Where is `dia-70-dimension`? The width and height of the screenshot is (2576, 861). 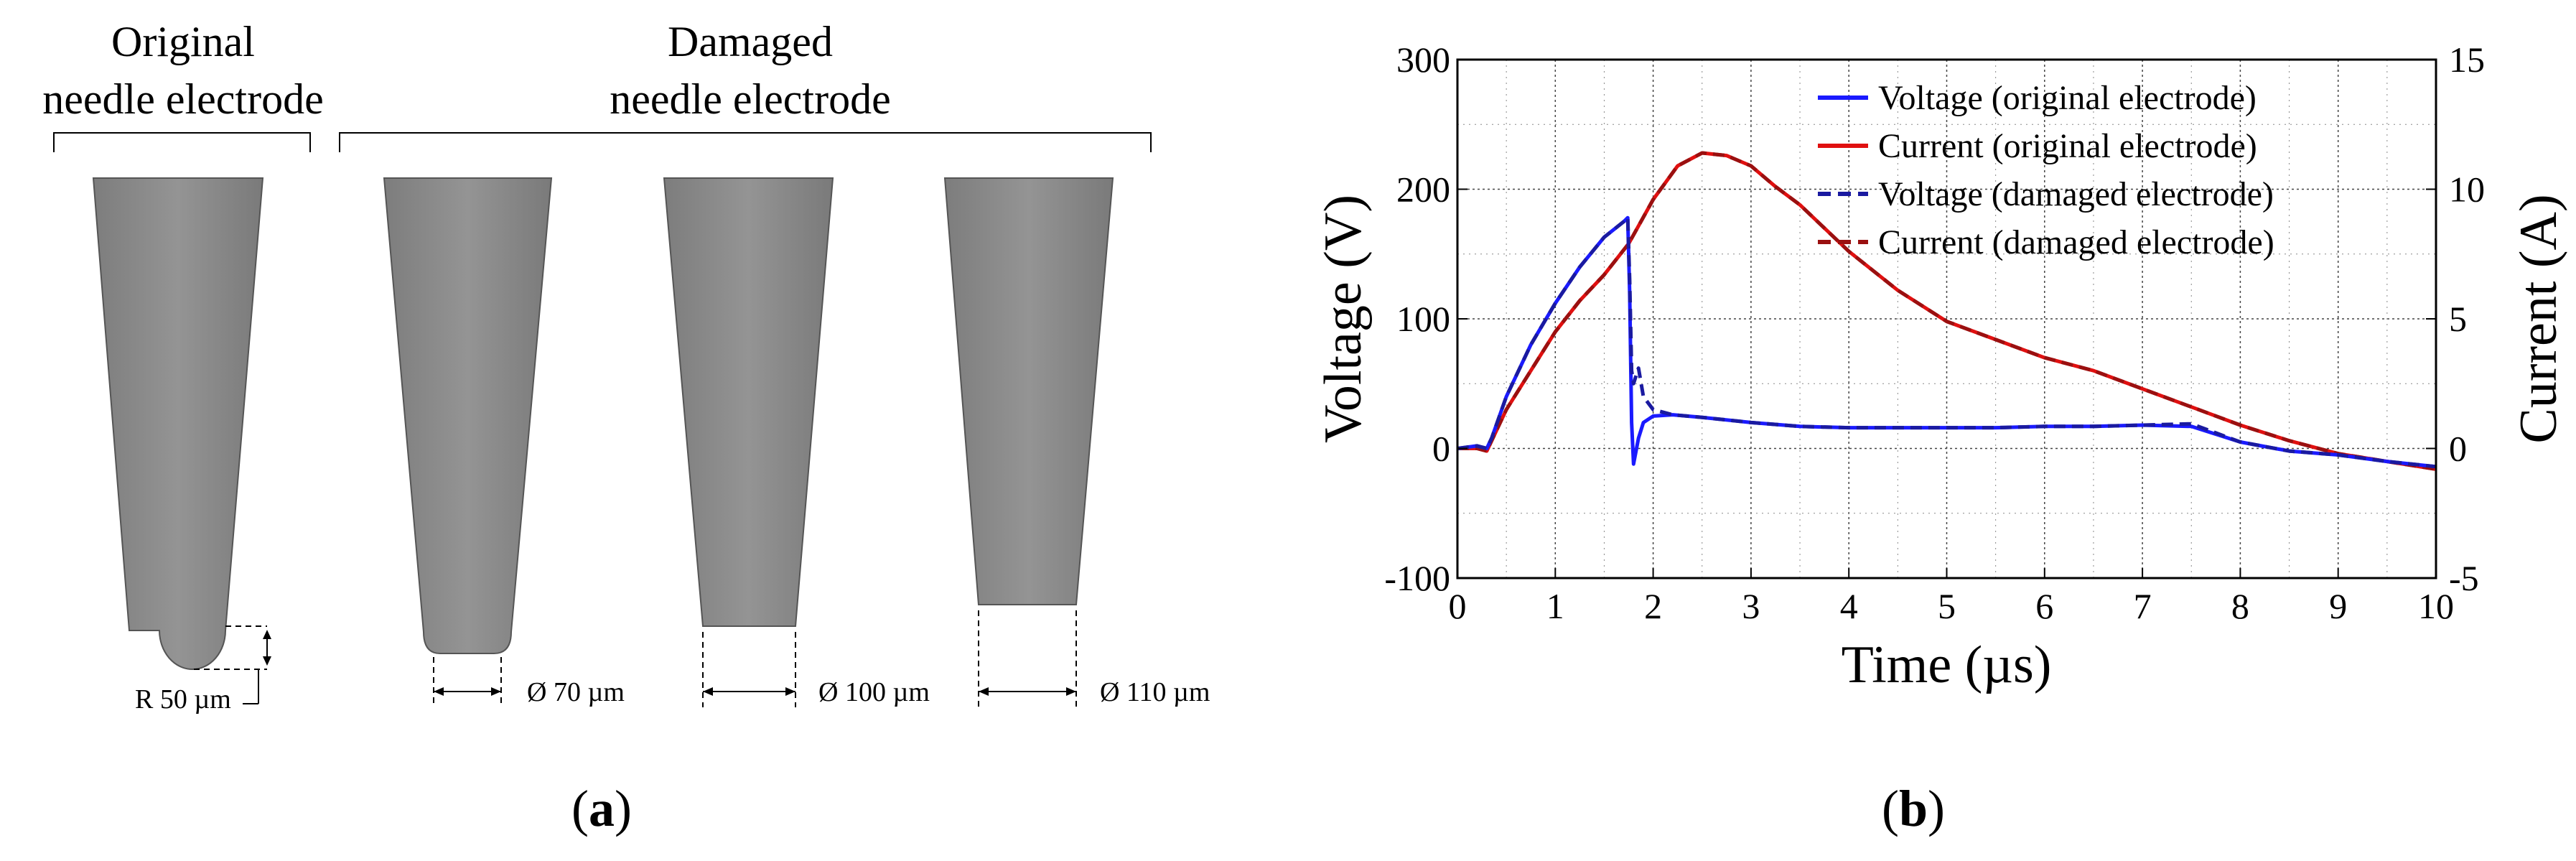
dia-70-dimension is located at coordinates (467, 682).